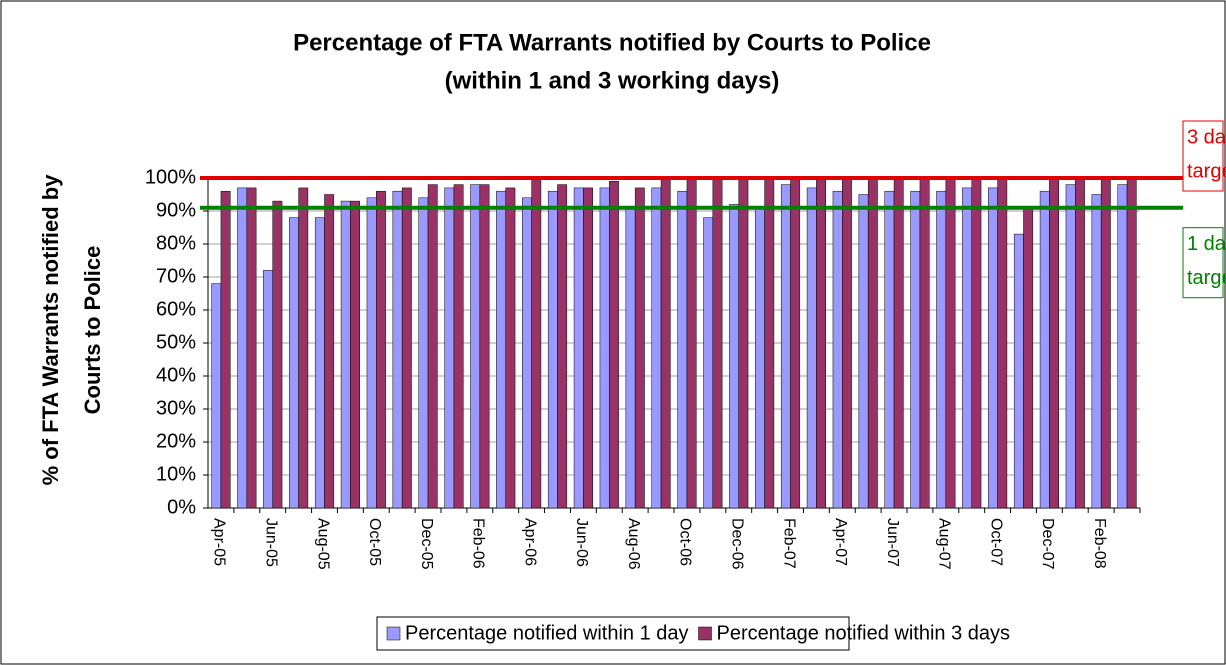 Image resolution: width=1226 pixels, height=665 pixels. I want to click on legend-label: Percentage notified within 3 days, so click(864, 633).